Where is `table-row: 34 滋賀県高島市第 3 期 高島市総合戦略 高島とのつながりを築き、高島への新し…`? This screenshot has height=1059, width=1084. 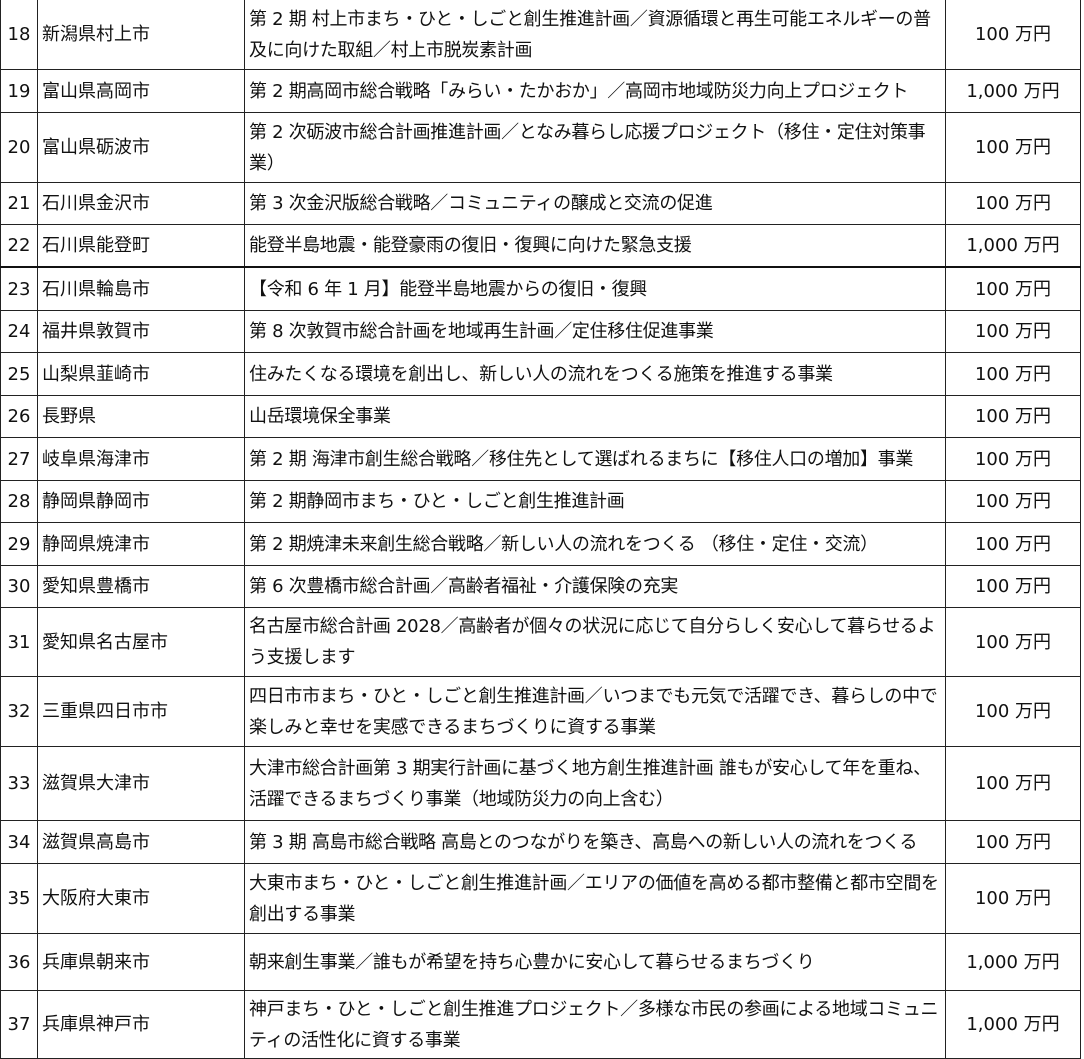
table-row: 34 滋賀県高島市第 3 期 高島市総合戦略 高島とのつながりを築き、高島への新し… is located at coordinates (540, 842).